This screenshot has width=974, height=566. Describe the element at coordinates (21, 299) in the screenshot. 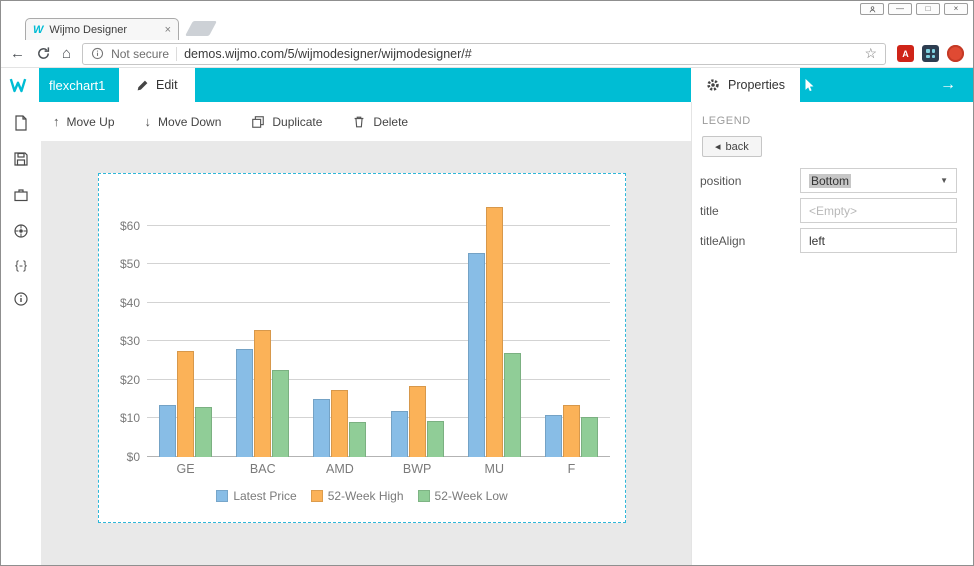

I see `info-icon` at that location.